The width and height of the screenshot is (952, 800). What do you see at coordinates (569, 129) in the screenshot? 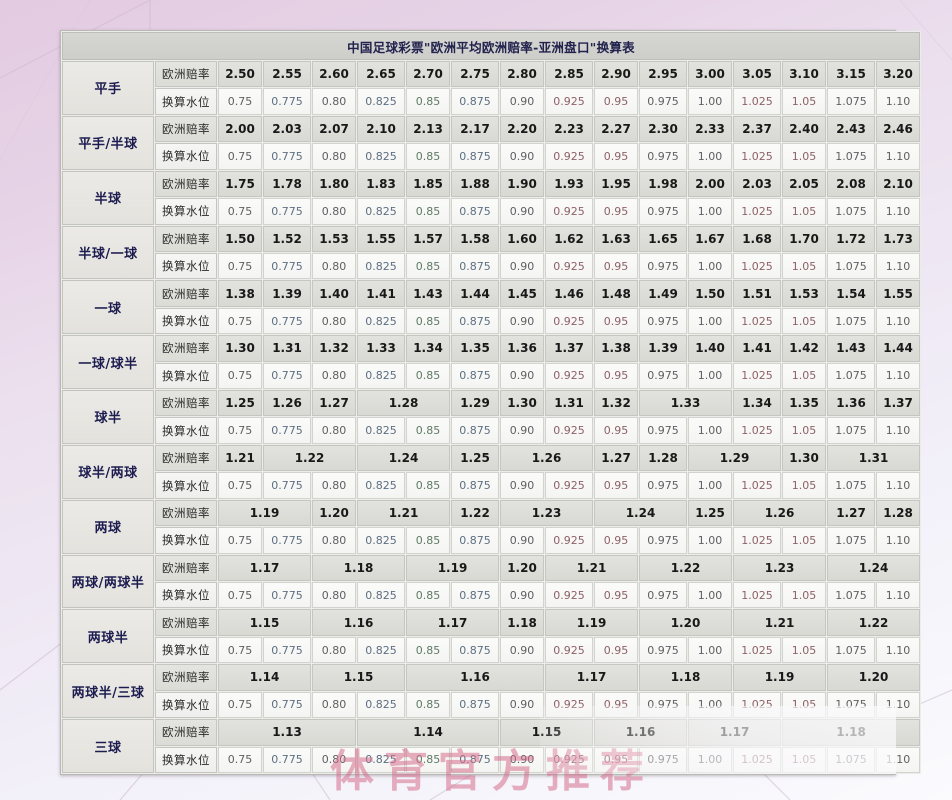
I see `odds-cell: 2.23` at bounding box center [569, 129].